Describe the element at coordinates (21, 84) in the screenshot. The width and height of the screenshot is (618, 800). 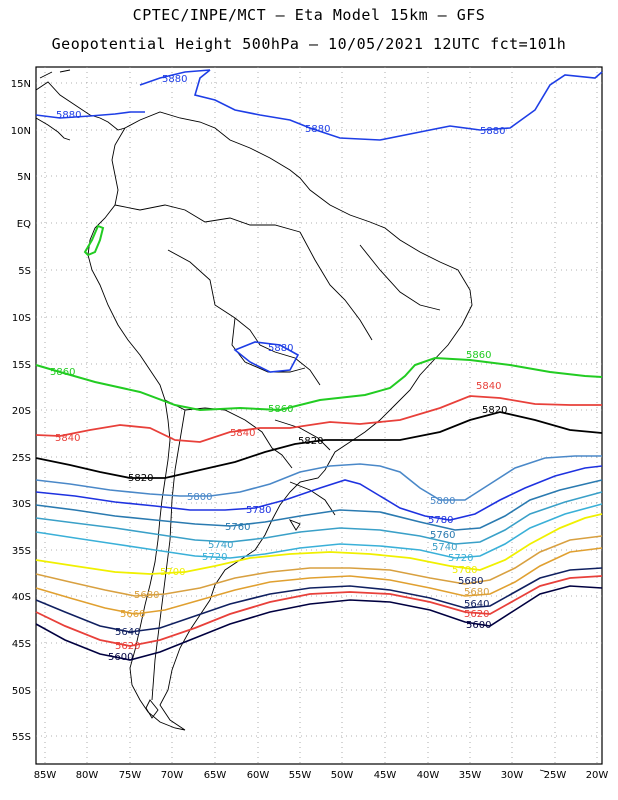
I see `lat-label: 15N` at that location.